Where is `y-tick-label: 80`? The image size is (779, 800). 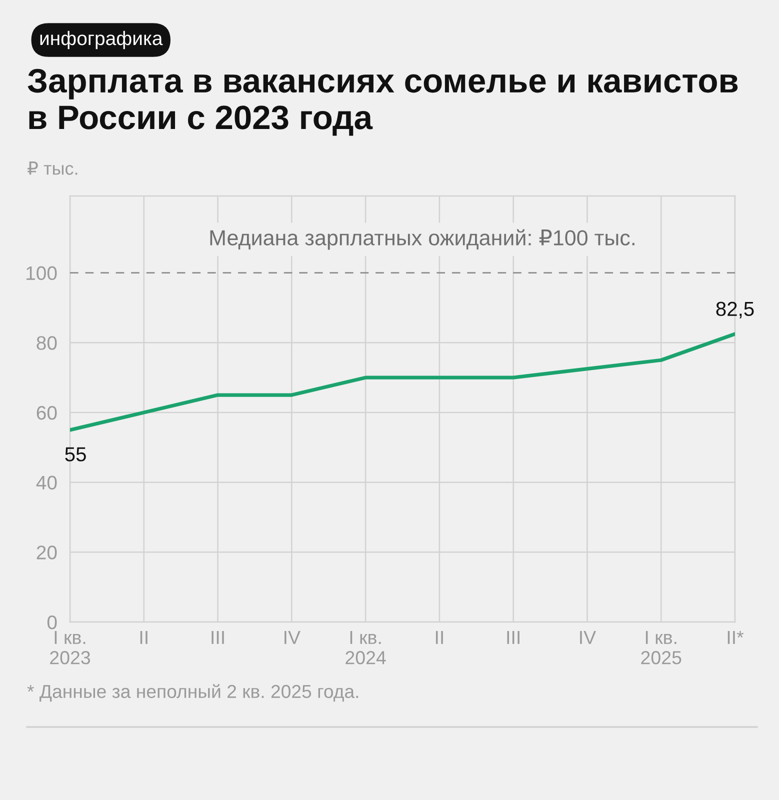
y-tick-label: 80 is located at coordinates (46, 343).